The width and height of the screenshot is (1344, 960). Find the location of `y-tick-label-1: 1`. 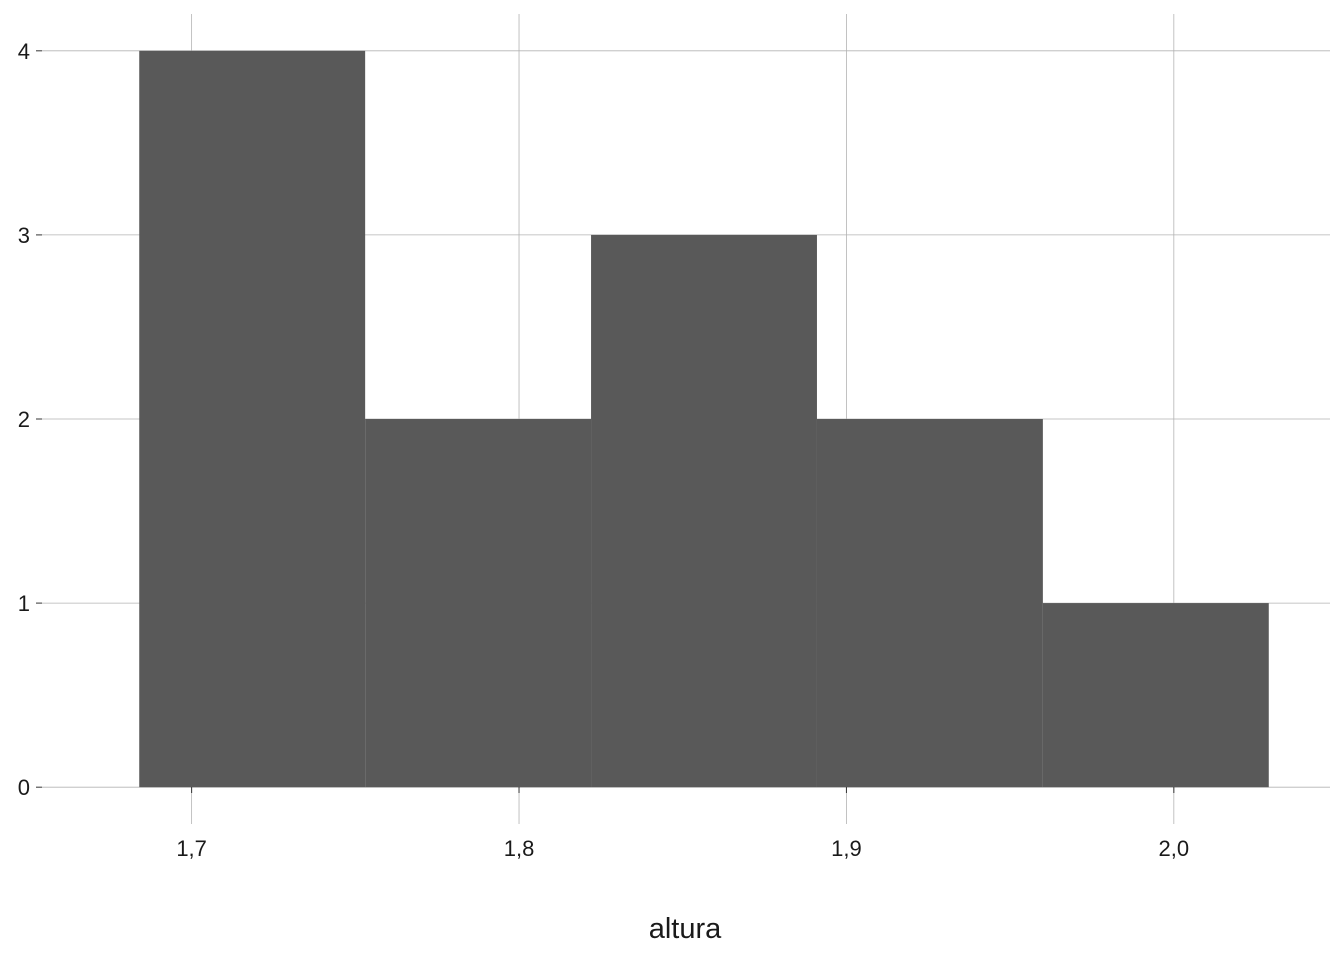

y-tick-label-1: 1 is located at coordinates (24, 603).